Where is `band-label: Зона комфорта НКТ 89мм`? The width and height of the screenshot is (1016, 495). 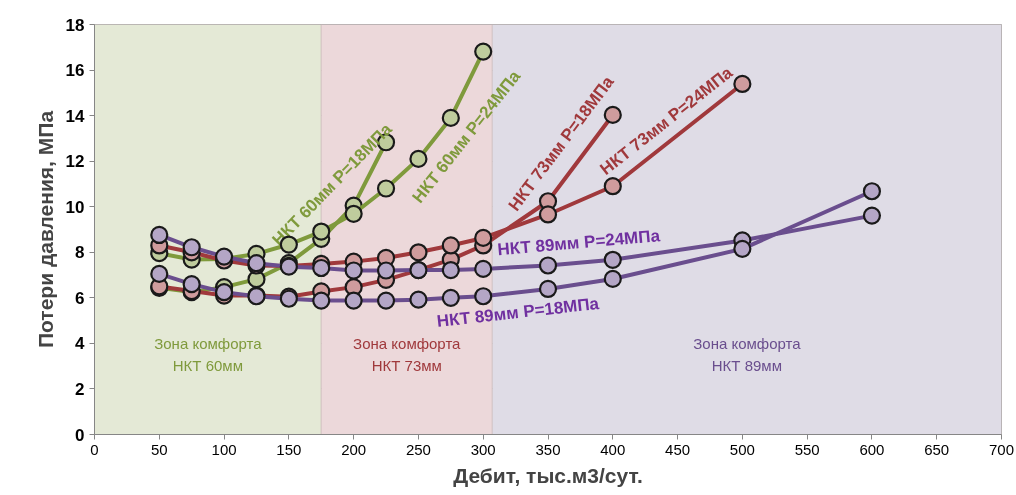 band-label: Зона комфорта НКТ 89мм is located at coordinates (747, 355).